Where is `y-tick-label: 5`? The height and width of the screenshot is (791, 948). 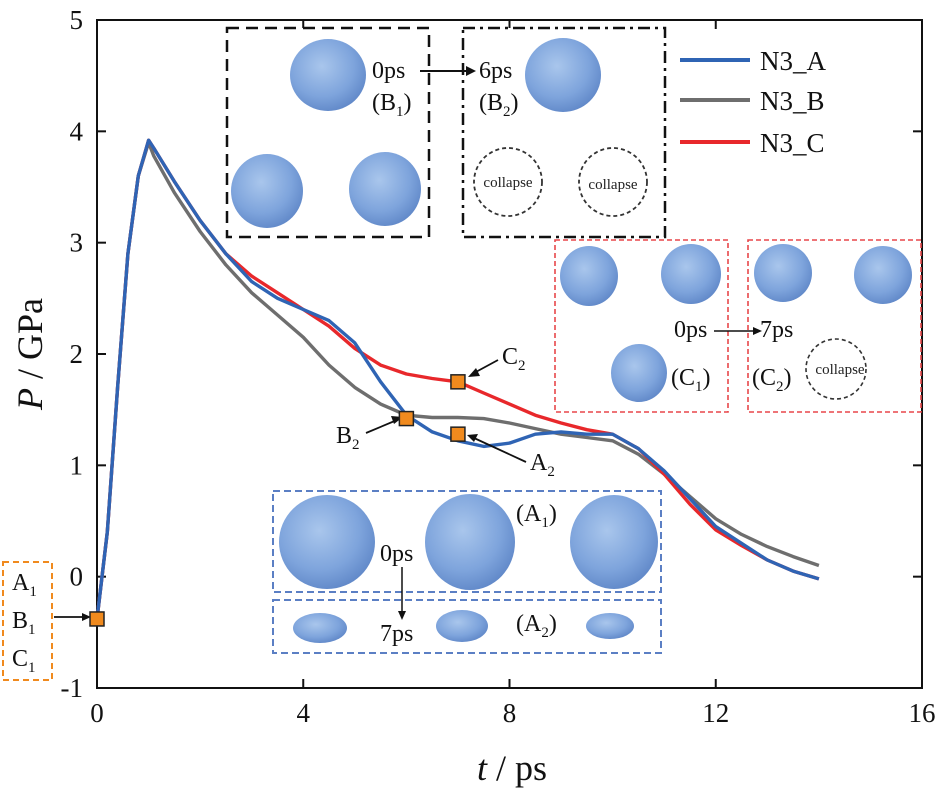 y-tick-label: 5 is located at coordinates (77, 20).